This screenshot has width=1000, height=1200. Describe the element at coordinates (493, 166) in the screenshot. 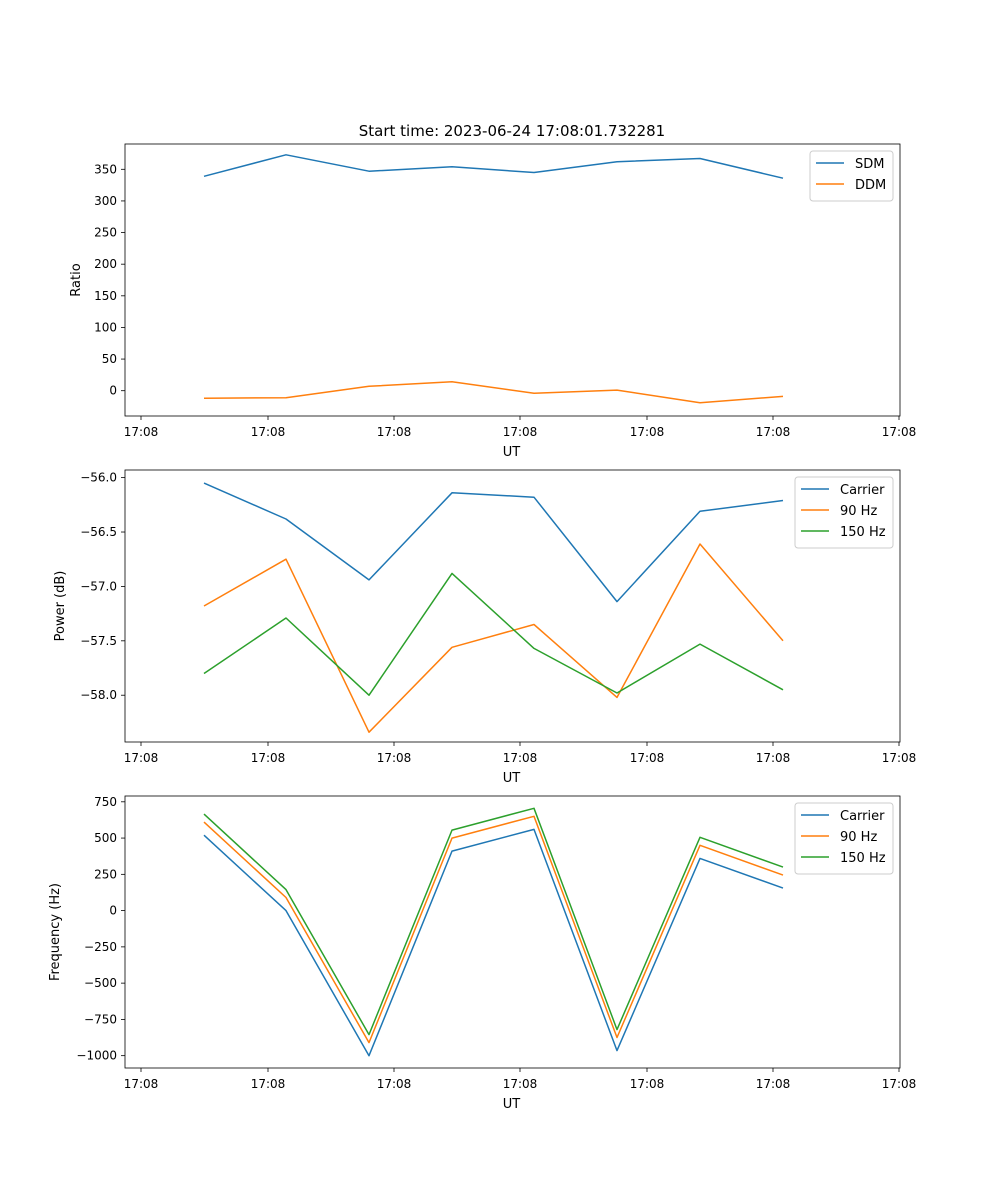

I see `series-line-sdm` at that location.